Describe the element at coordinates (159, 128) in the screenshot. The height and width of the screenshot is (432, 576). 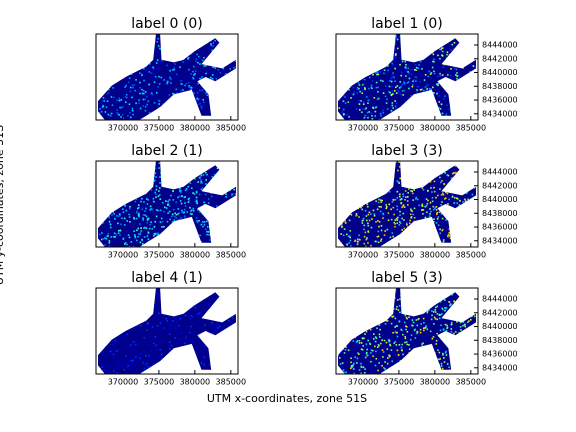
I see `x-tick-label: 375000` at that location.